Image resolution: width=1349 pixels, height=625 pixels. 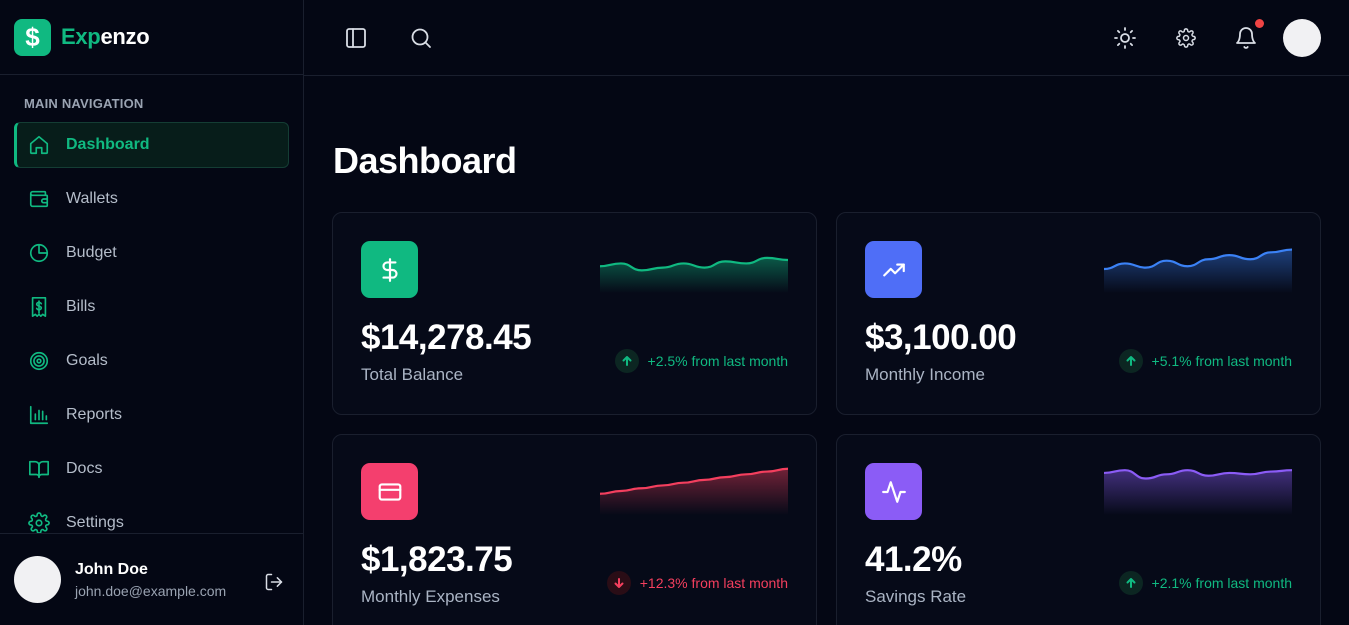 I want to click on sidebar-item-label: Reports, so click(x=94, y=414).